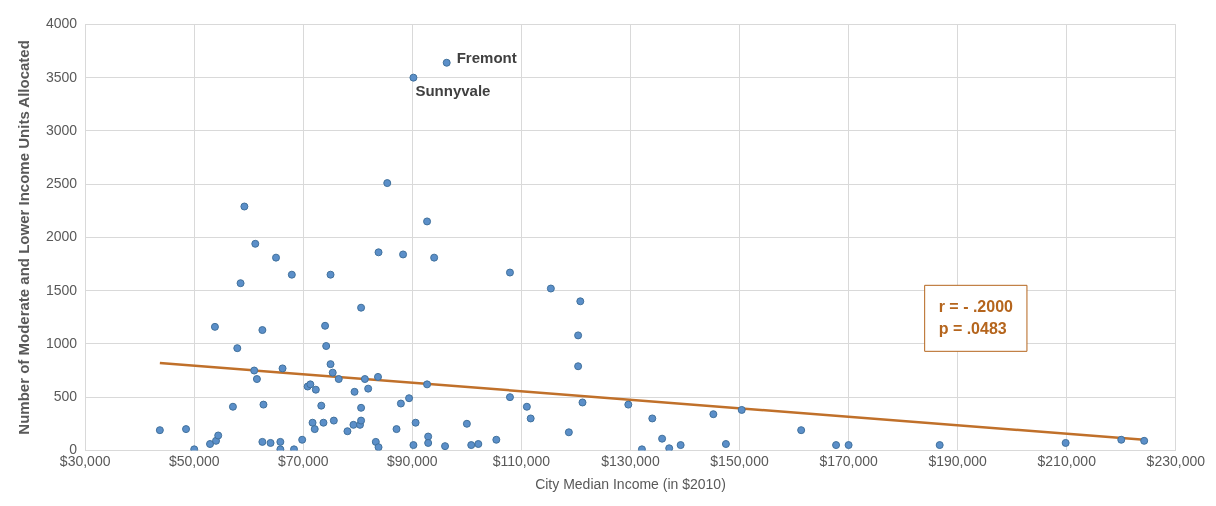  Describe the element at coordinates (521, 460) in the screenshot. I see `x-tick-label: $110,000` at that location.